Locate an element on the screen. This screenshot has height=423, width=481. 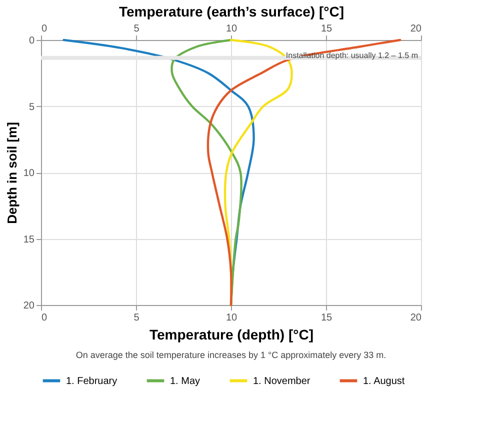
x2-tick-label: 15 is located at coordinates (326, 318).